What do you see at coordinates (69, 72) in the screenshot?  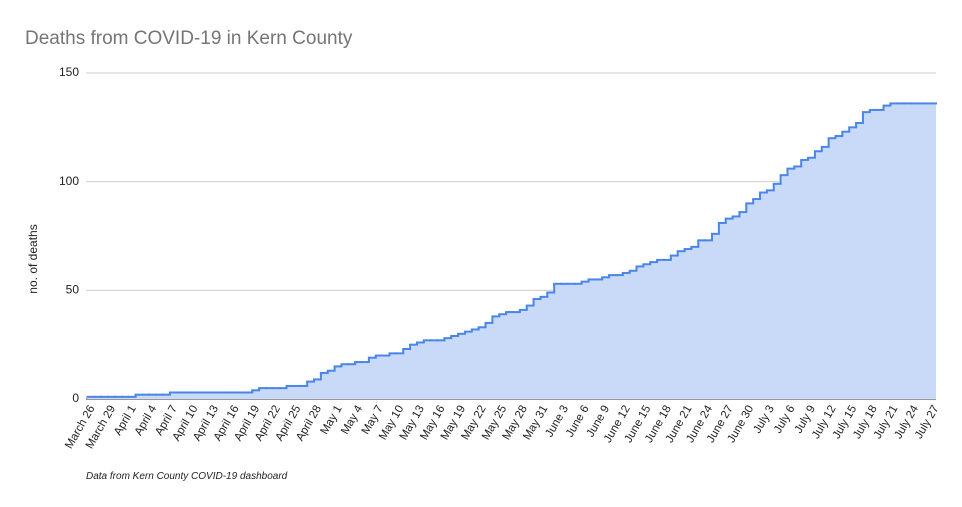 I see `y-tick-label: 150` at bounding box center [69, 72].